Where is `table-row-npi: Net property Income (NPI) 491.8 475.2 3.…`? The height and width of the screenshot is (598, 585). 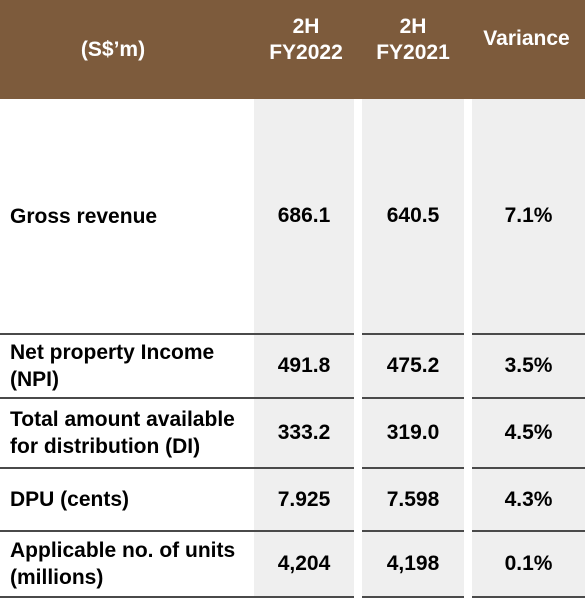
table-row-npi: Net property Income (NPI) 491.8 475.2 3.… is located at coordinates (292, 365).